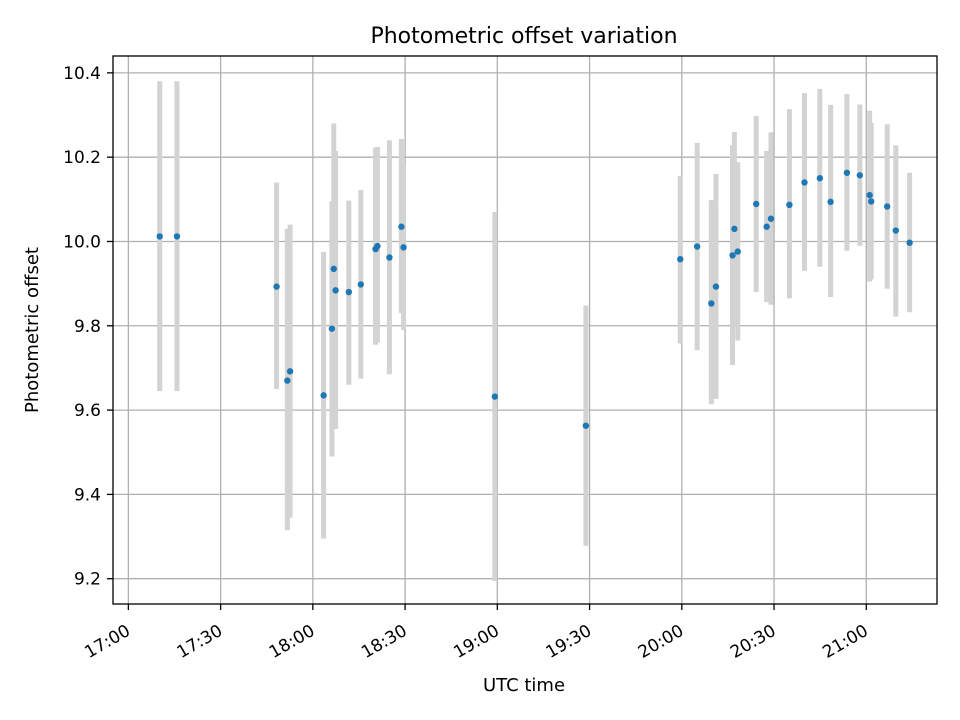  What do you see at coordinates (523, 36) in the screenshot?
I see `chart-title: Photometric offset variation` at bounding box center [523, 36].